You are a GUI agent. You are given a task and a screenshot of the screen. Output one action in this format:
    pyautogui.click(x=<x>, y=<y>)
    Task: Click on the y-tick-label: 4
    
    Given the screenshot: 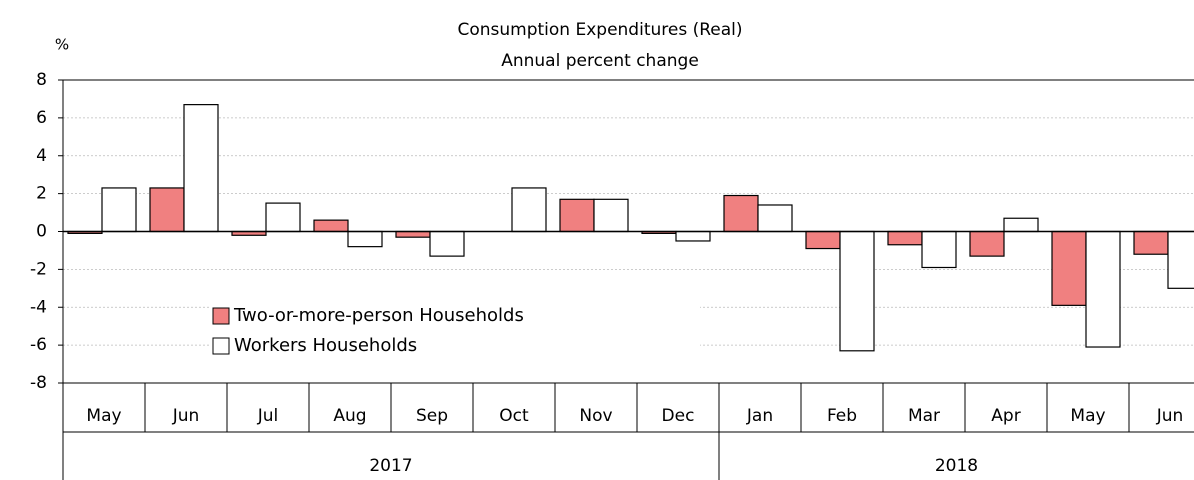 What is the action you would take?
    pyautogui.click(x=41, y=156)
    